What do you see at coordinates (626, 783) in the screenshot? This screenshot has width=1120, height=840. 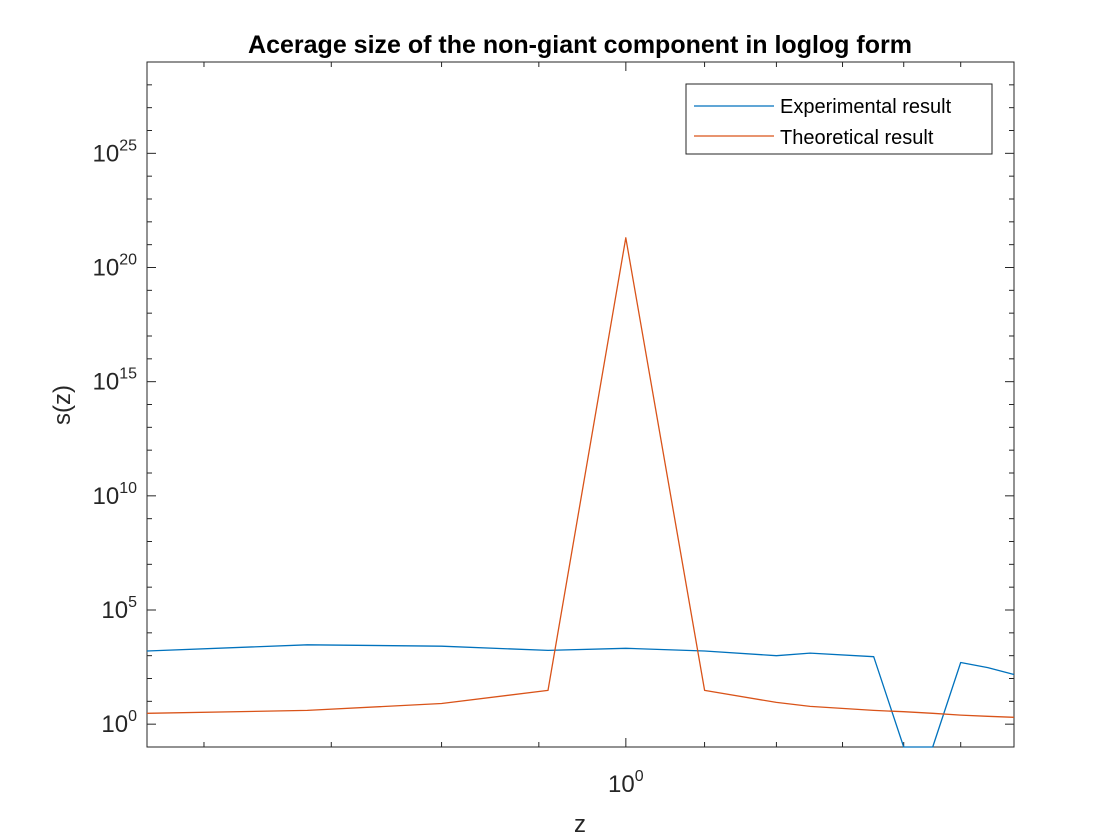 I see `x-tick-label: 100` at bounding box center [626, 783].